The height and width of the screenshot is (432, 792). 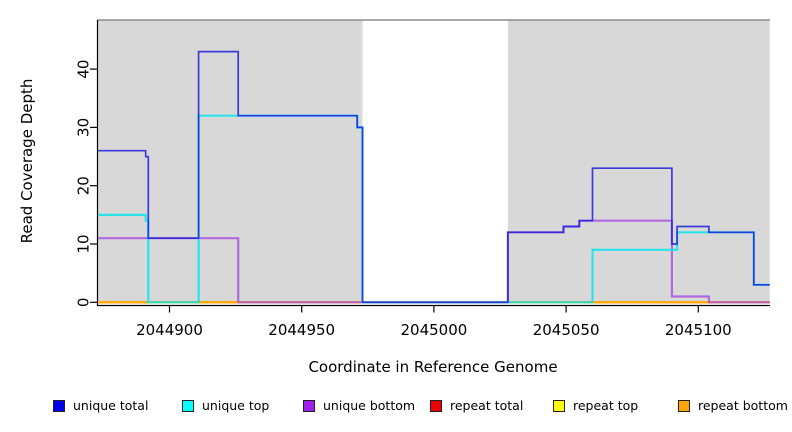 What do you see at coordinates (606, 405) in the screenshot?
I see `legend-label: repeat top` at bounding box center [606, 405].